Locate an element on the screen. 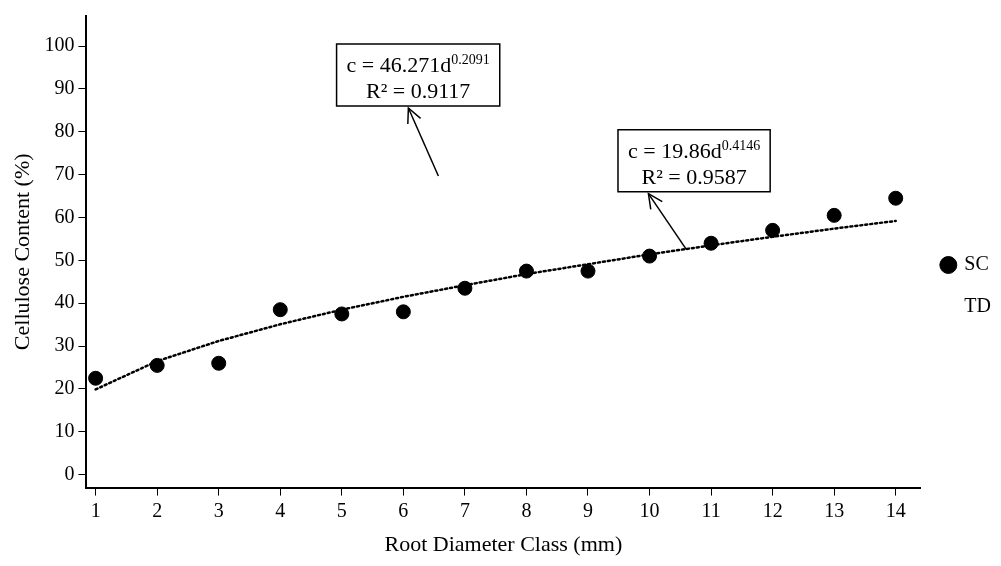 The height and width of the screenshot is (566, 1001). y-tick-label: 0 is located at coordinates (69, 472).